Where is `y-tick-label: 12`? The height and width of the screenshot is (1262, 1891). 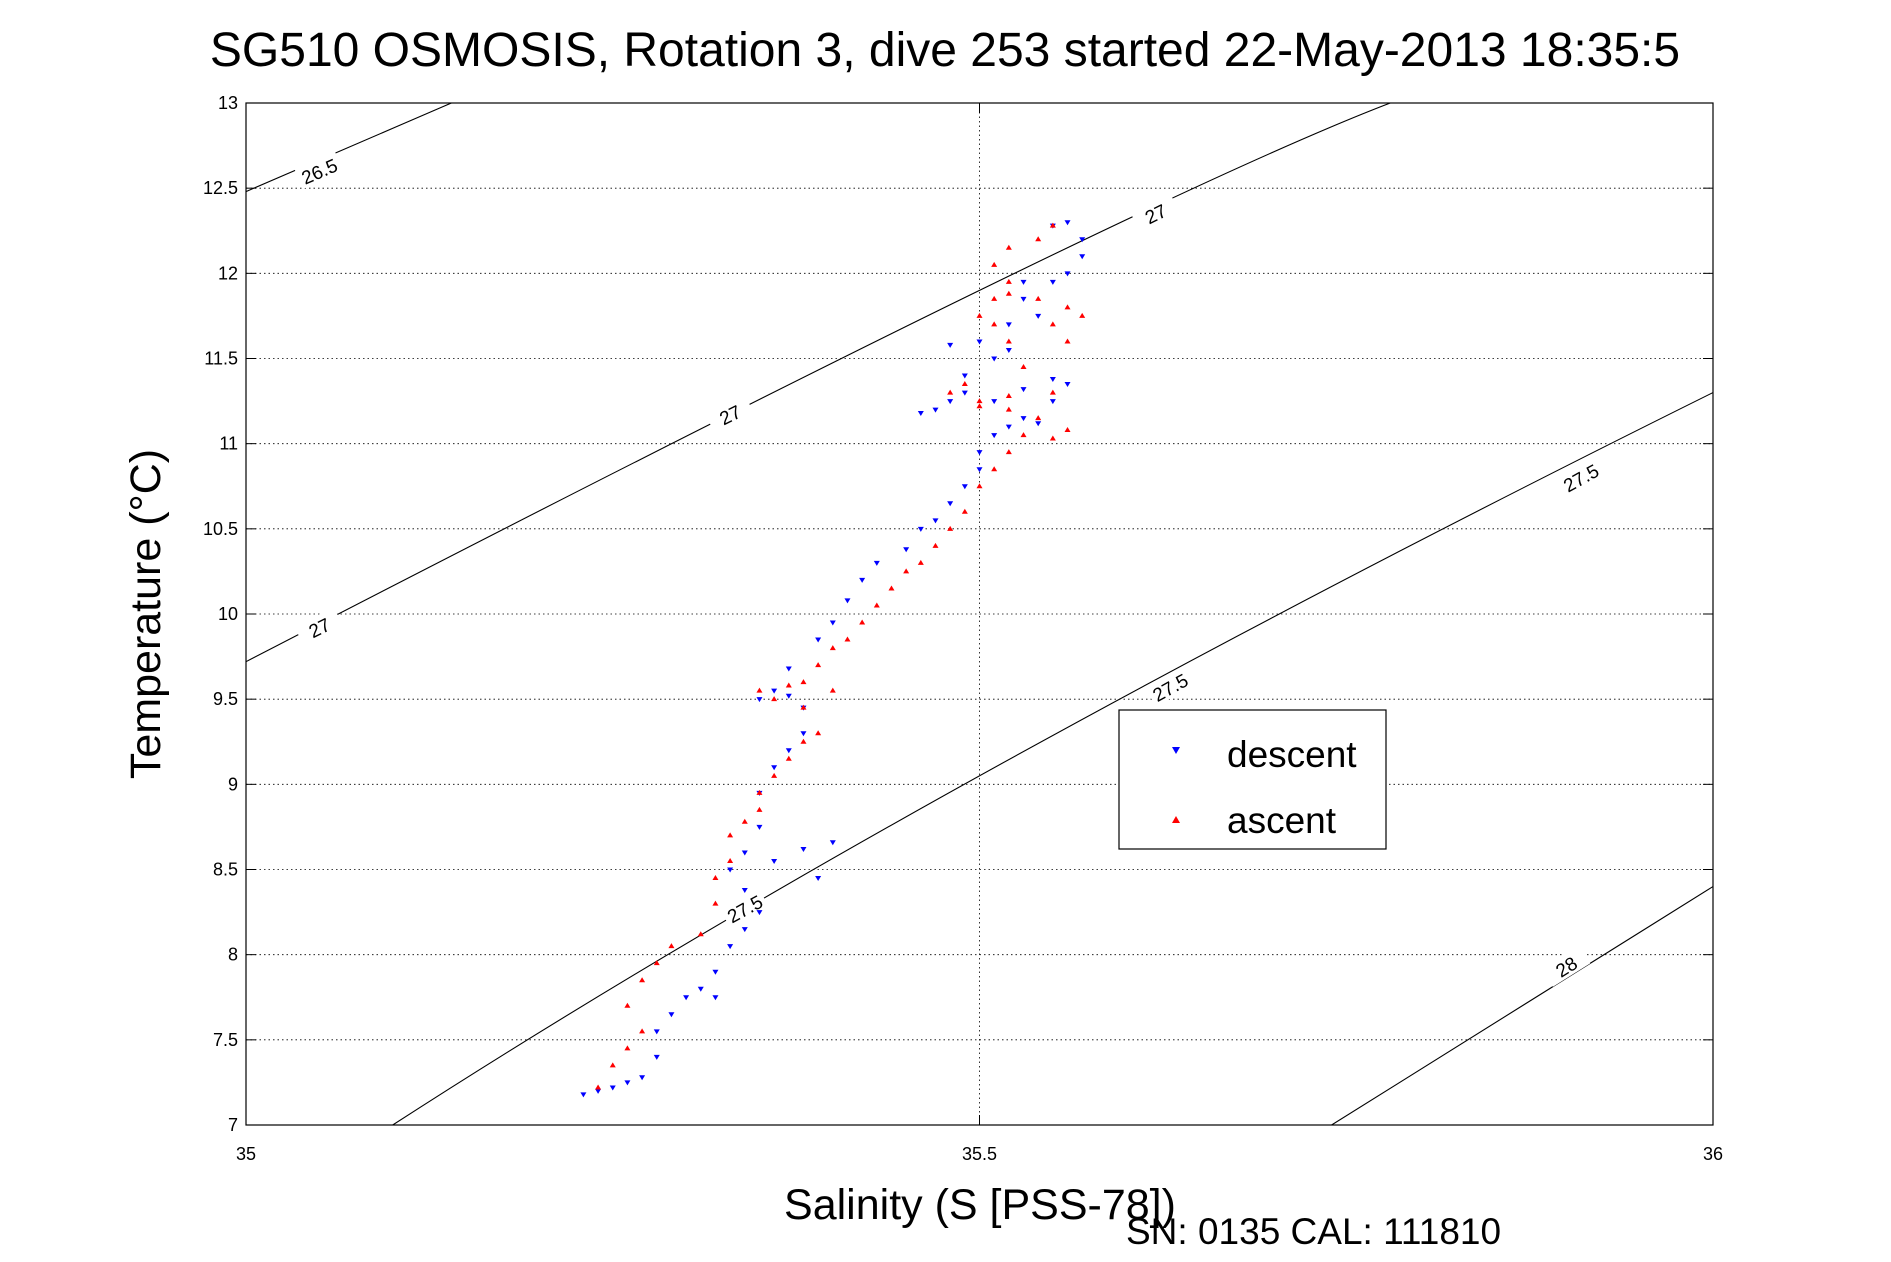
y-tick-label: 12 is located at coordinates (228, 273).